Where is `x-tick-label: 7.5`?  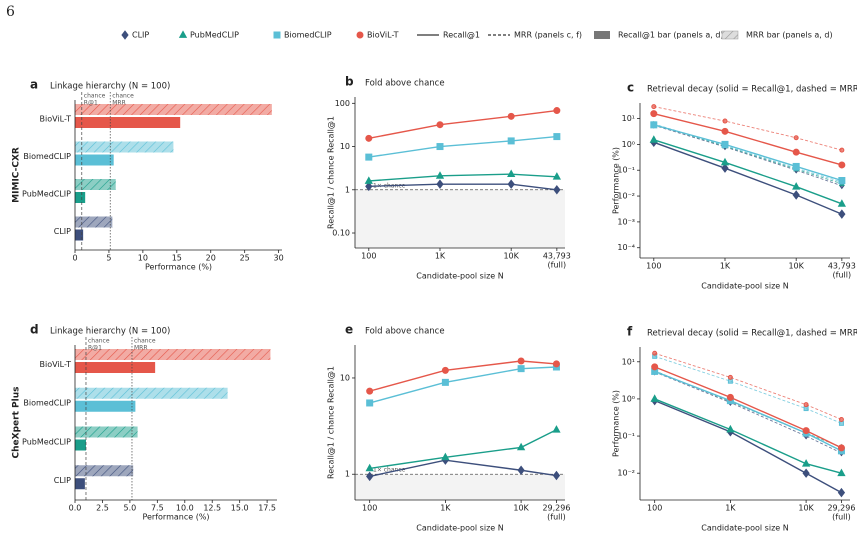
x-tick-label: 7.5 is located at coordinates (157, 508).